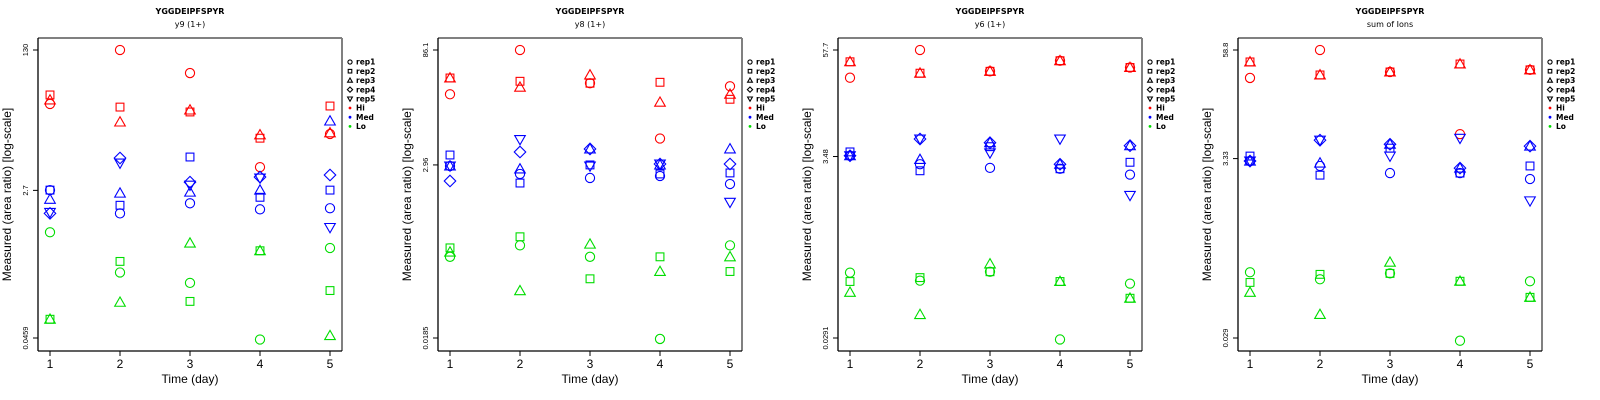 This screenshot has width=1600, height=400. I want to click on data-point-med-rep4, so click(1390, 144).